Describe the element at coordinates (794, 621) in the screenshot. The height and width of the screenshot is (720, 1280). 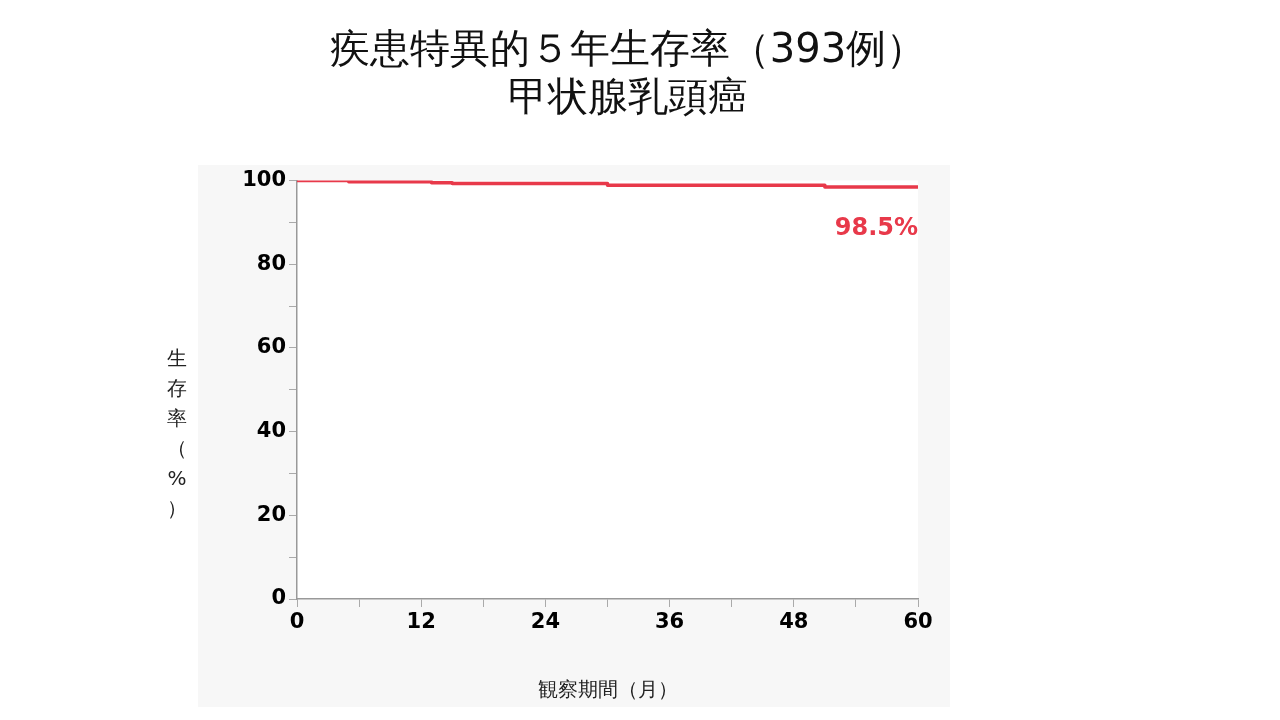
I see `x-tick-label: 48` at that location.